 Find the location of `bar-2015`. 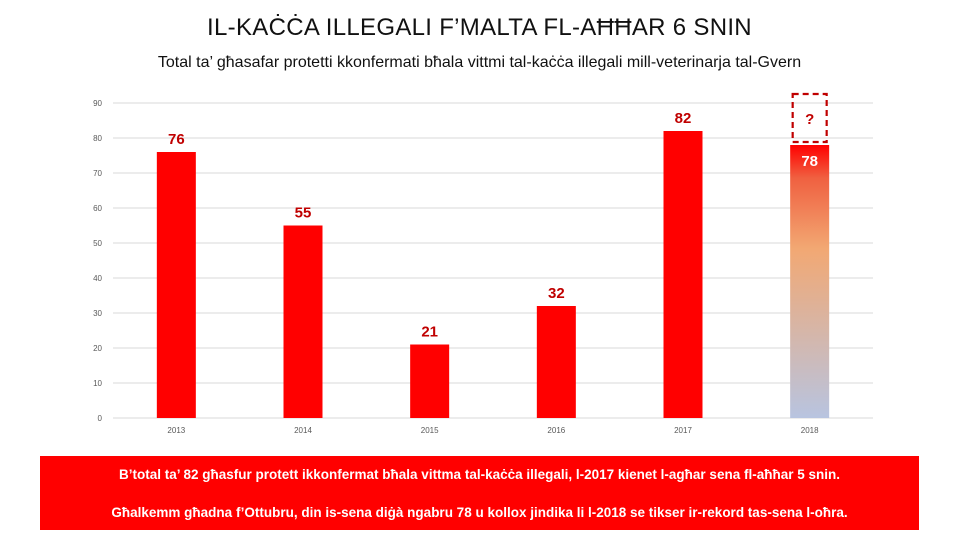

bar-2015 is located at coordinates (430, 381).